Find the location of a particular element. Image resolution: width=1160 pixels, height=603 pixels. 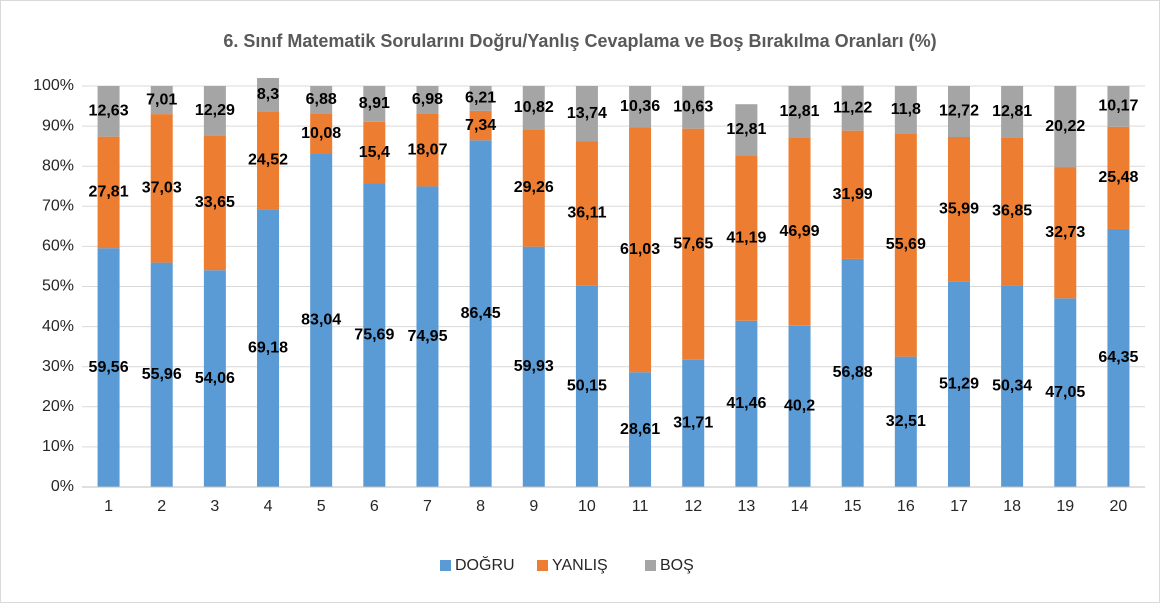

data-label: 86,45 is located at coordinates (481, 313).